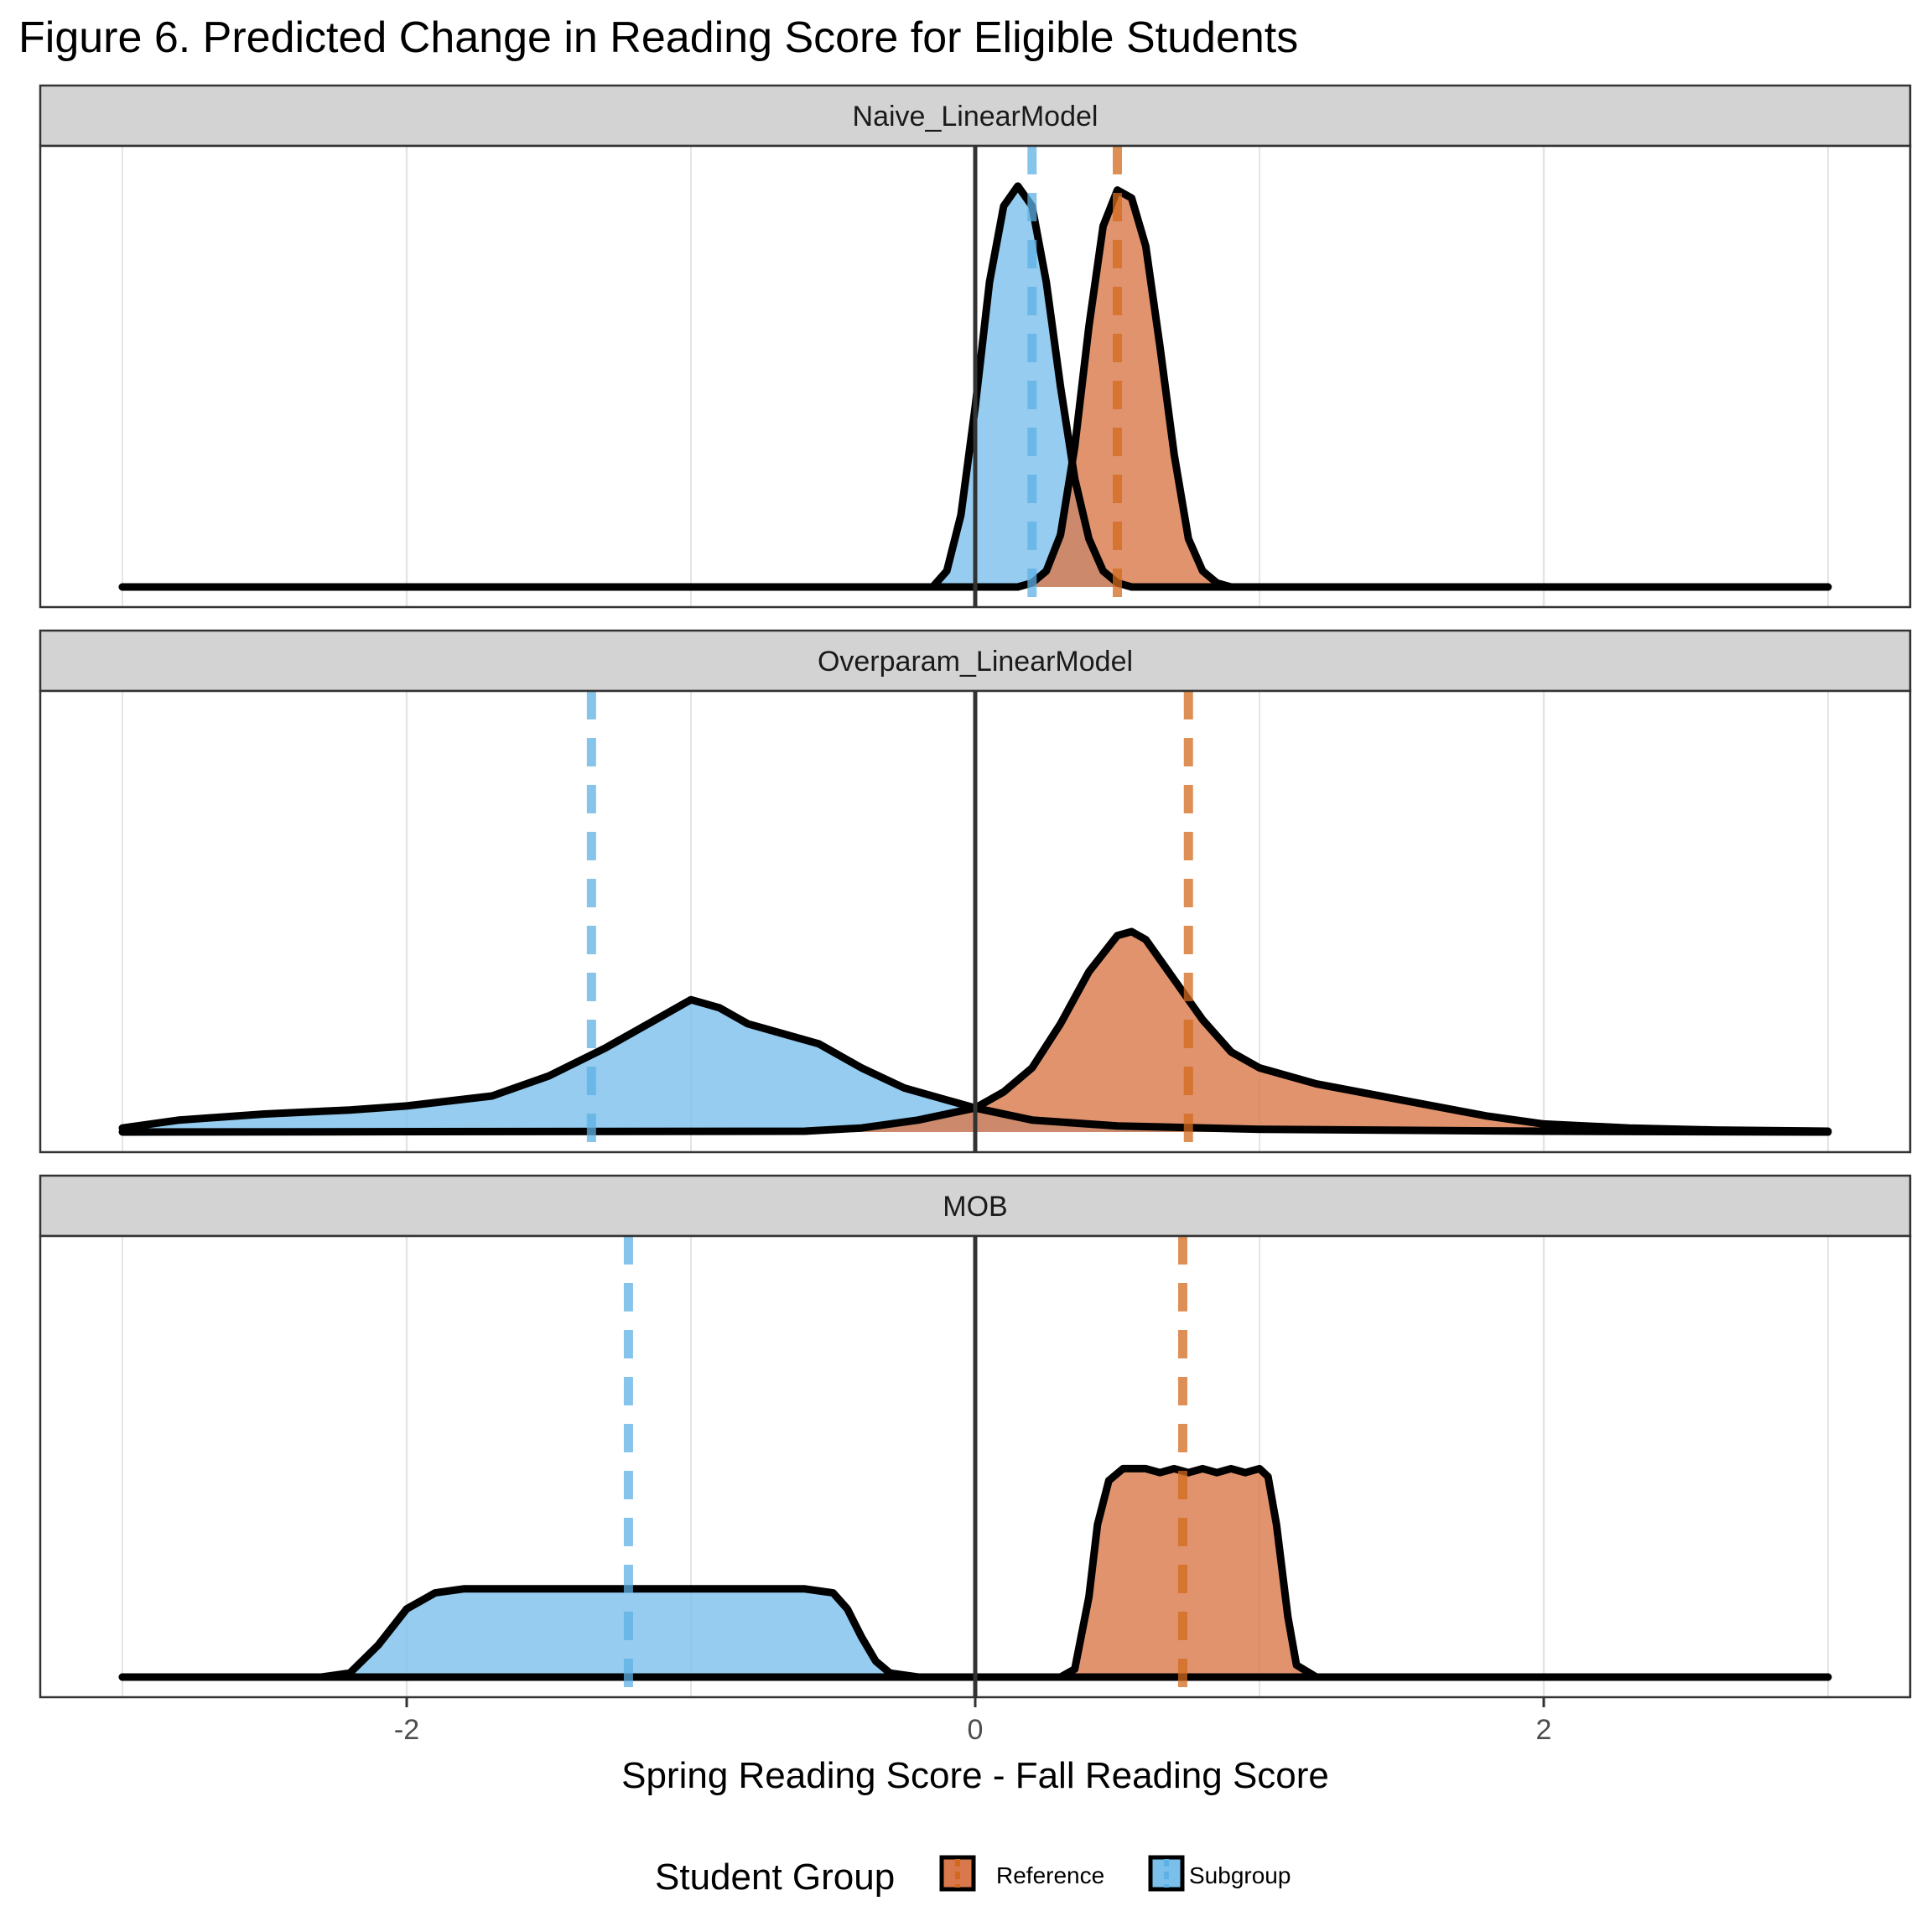 The image size is (1932, 1932). What do you see at coordinates (775, 1877) in the screenshot?
I see `legend-title: Student Group` at bounding box center [775, 1877].